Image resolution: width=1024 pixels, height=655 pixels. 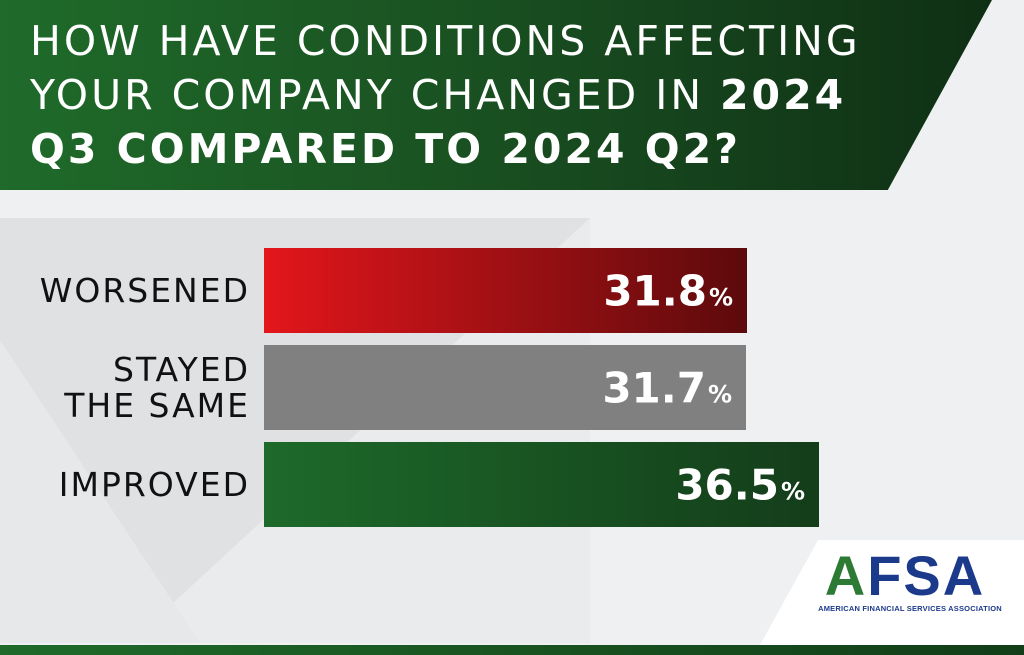 I want to click on bar-value-label: 36.5%, so click(x=740, y=484).